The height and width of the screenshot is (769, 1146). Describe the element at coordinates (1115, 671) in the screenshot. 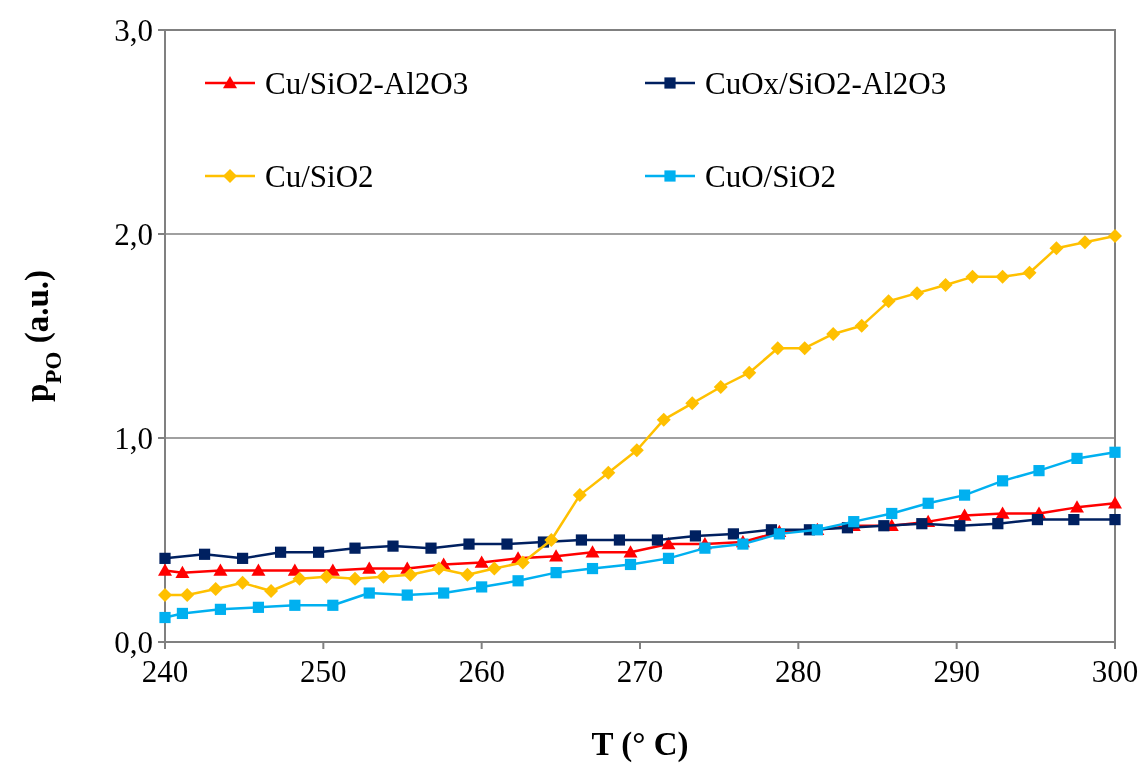

I see `x-tick-label: 300` at that location.